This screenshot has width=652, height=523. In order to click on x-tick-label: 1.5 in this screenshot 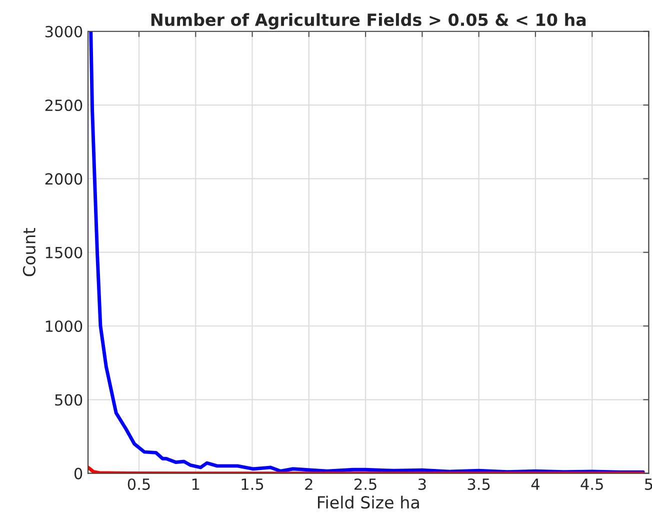, I will do `click(253, 484)`.